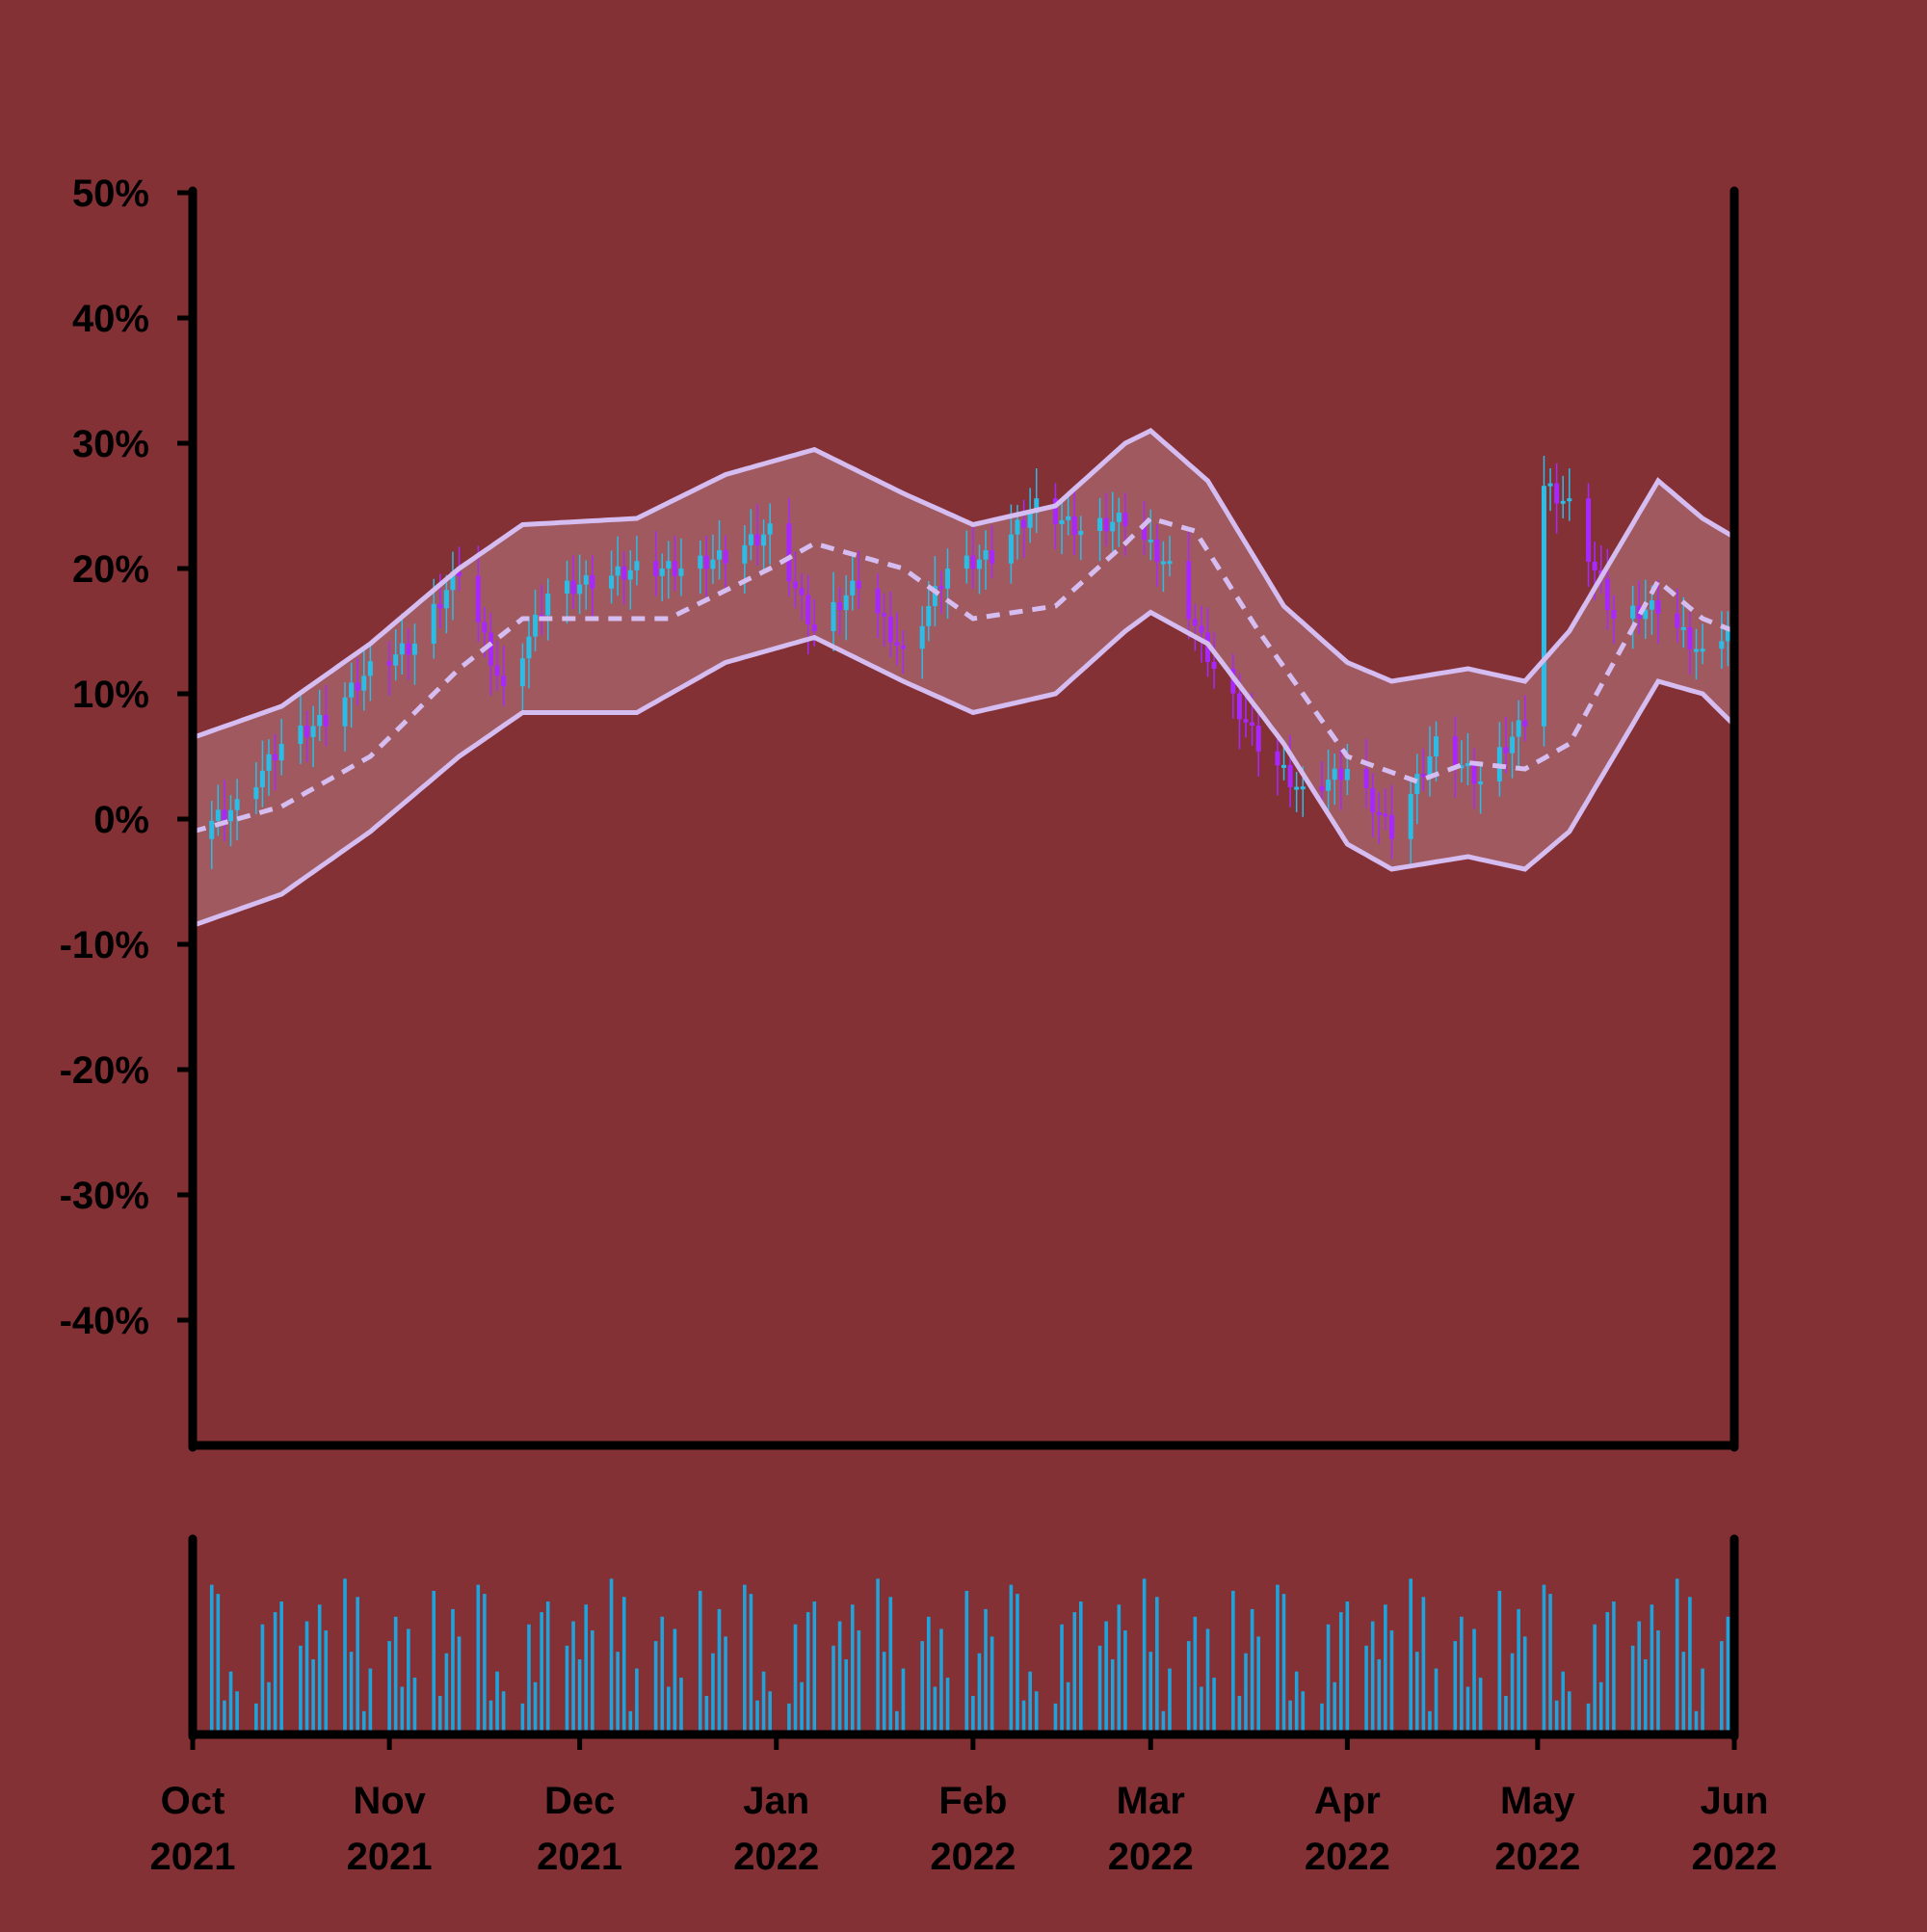 This screenshot has height=1932, width=1927. What do you see at coordinates (110, 444) in the screenshot?
I see `y-tick-label: 30%` at bounding box center [110, 444].